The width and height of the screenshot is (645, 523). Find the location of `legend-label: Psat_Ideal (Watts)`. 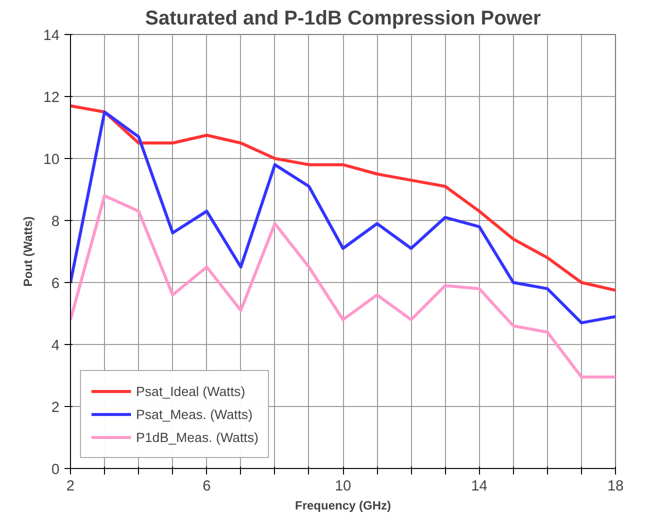

legend-label: Psat_Ideal (Watts) is located at coordinates (191, 391).